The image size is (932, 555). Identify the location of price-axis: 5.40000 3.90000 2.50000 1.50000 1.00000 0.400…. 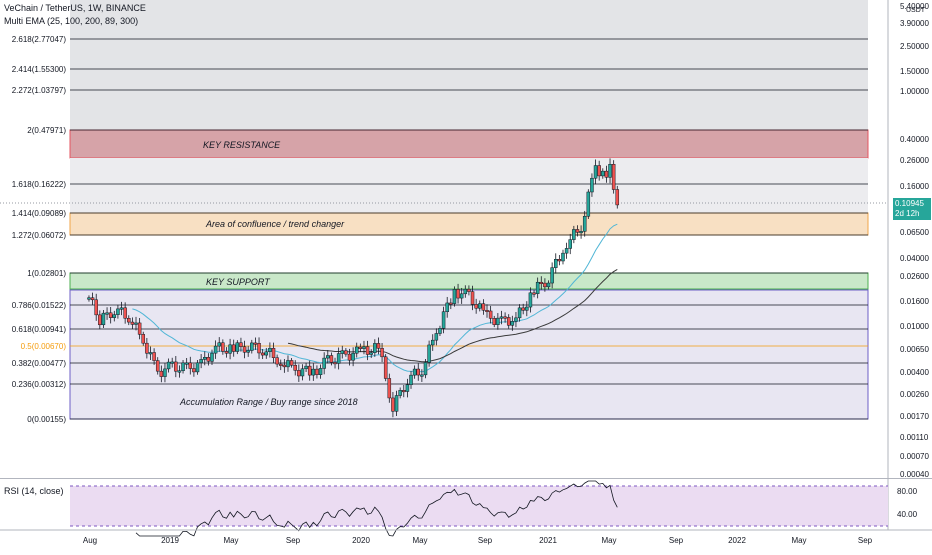
(914, 240).